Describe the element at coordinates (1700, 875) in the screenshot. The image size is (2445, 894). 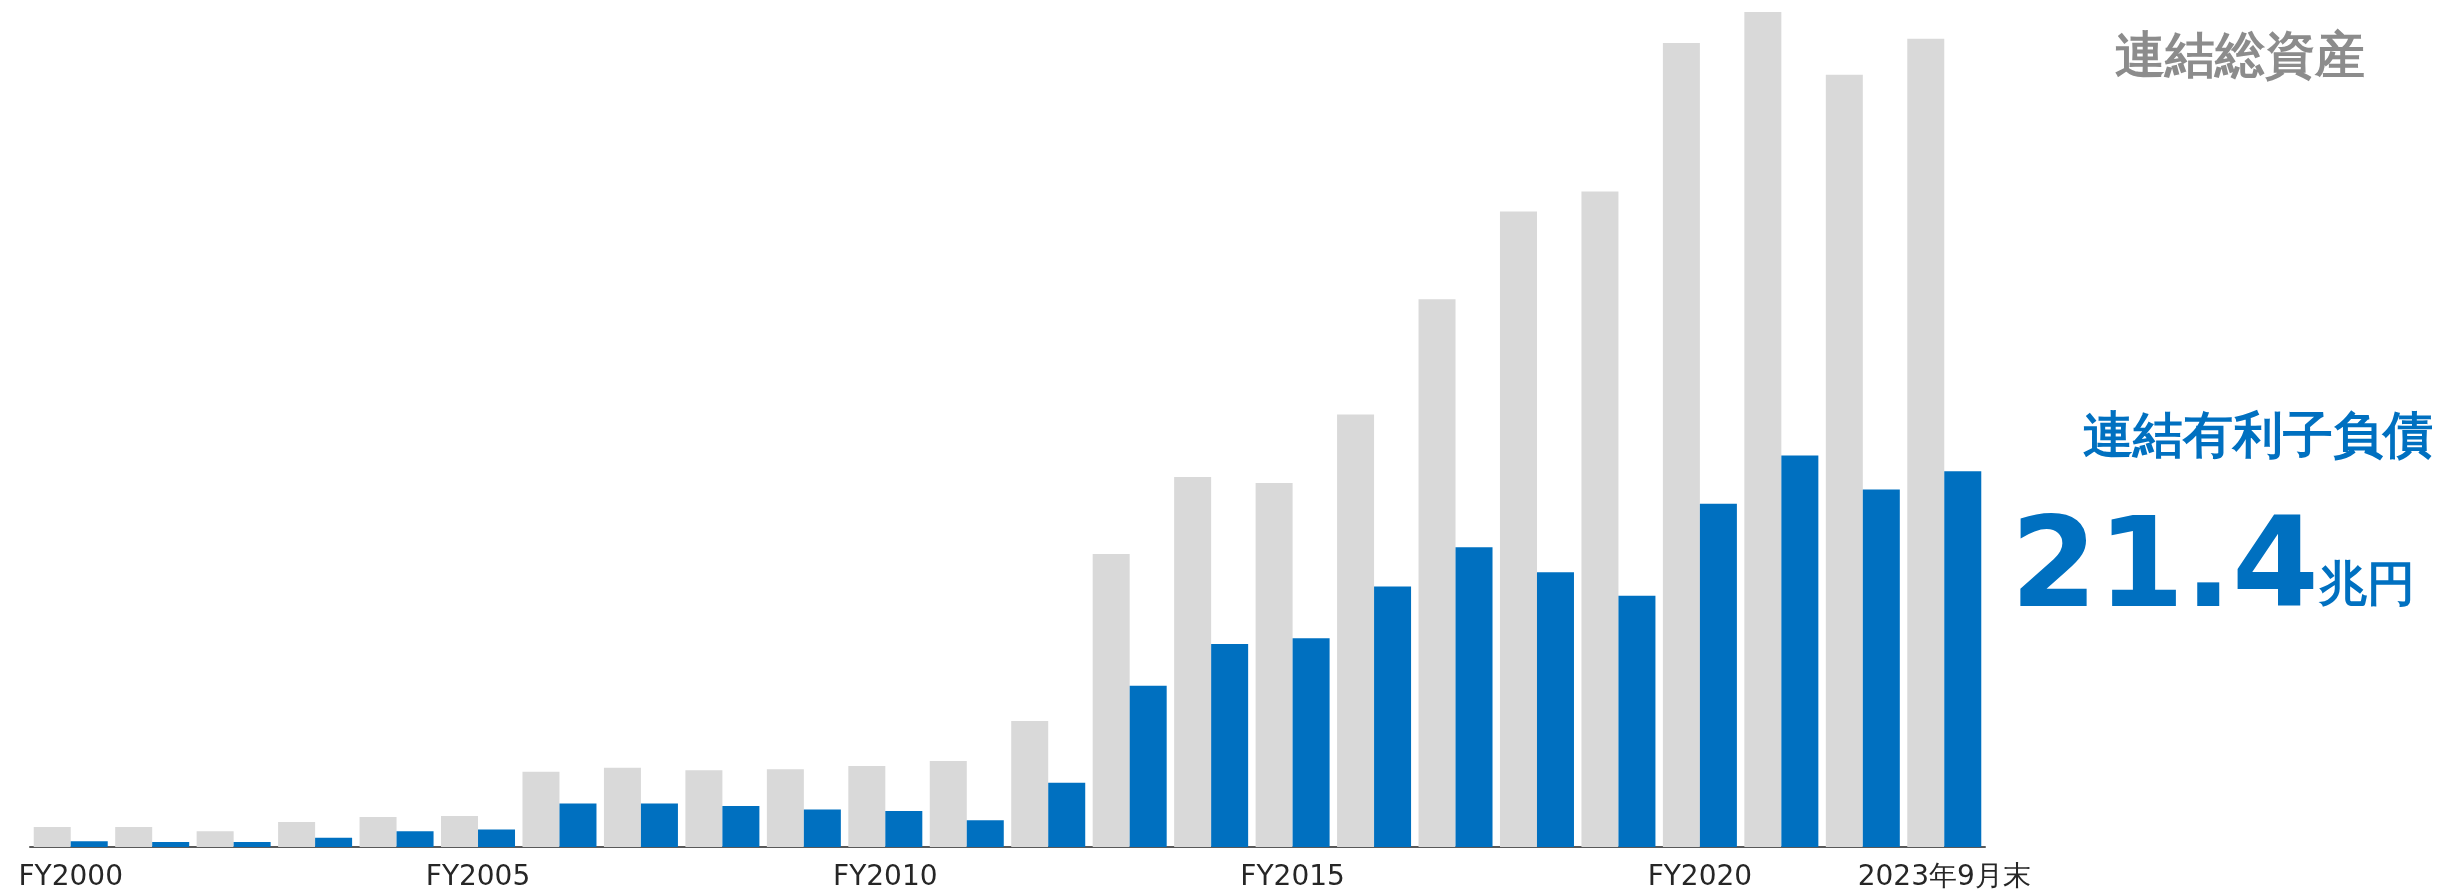
I see `x-tick-label: FY2020` at that location.